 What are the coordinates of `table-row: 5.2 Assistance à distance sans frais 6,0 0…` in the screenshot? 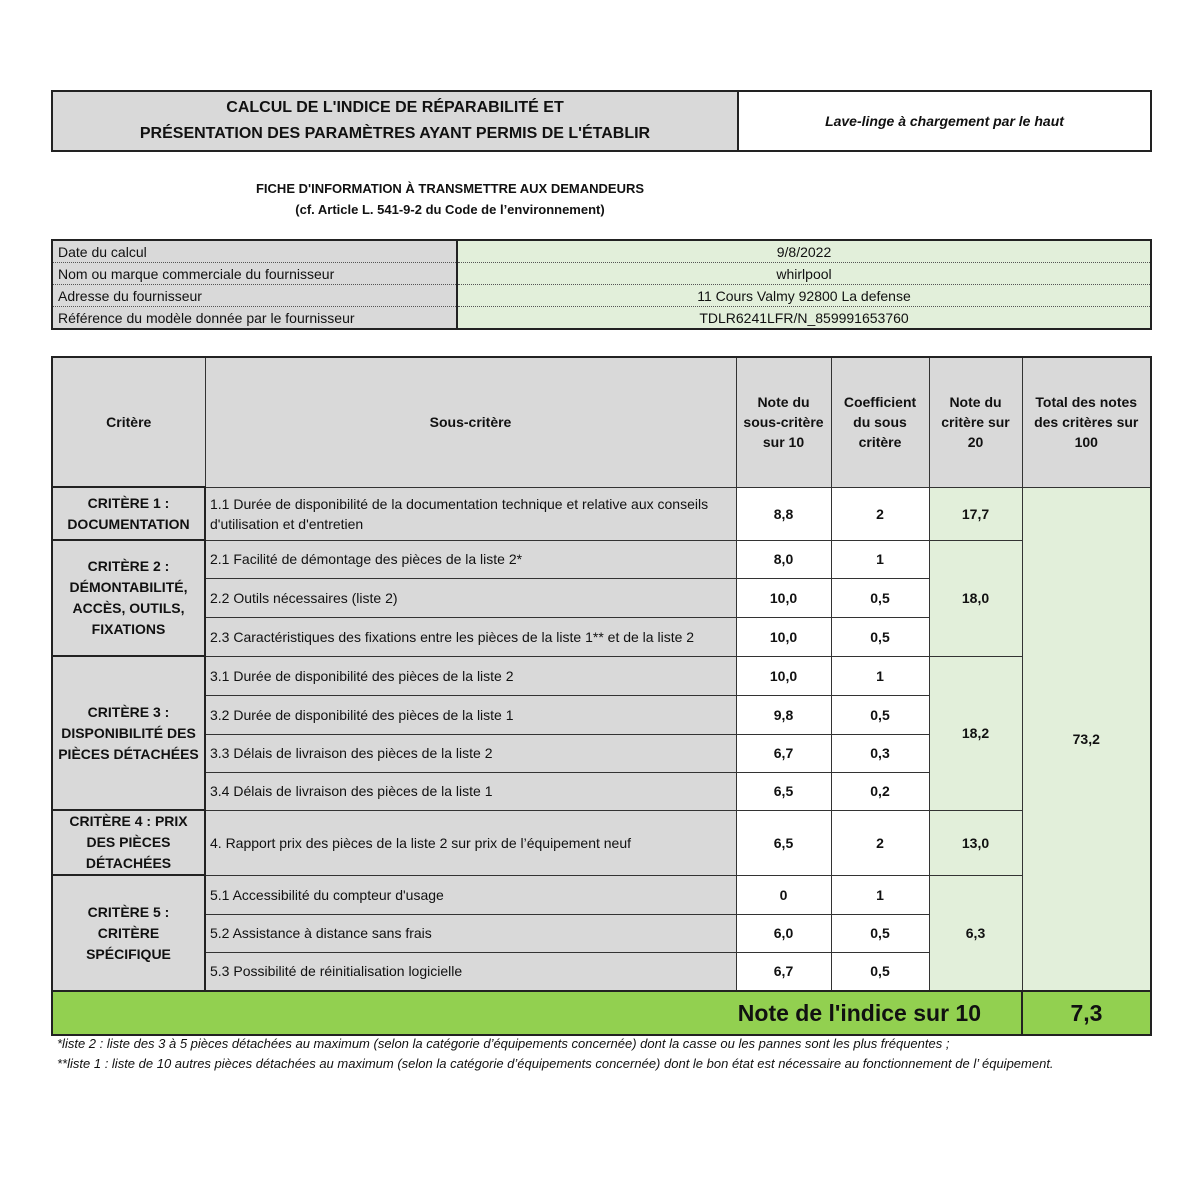 It's located at (601, 933).